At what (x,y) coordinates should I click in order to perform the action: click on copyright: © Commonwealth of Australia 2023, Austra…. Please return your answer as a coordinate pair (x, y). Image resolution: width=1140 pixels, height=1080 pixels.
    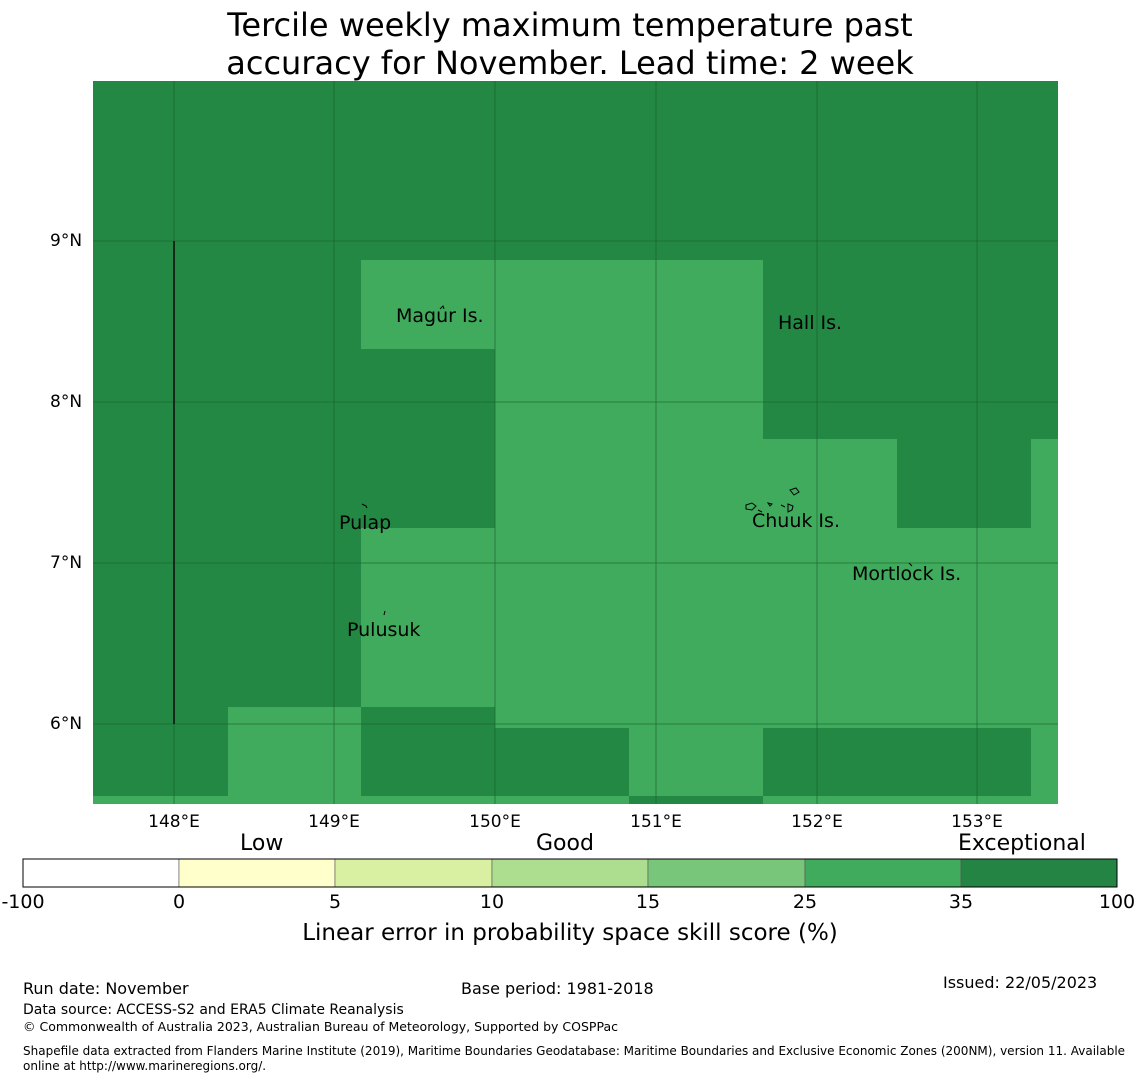
    Looking at the image, I should click on (320, 1026).